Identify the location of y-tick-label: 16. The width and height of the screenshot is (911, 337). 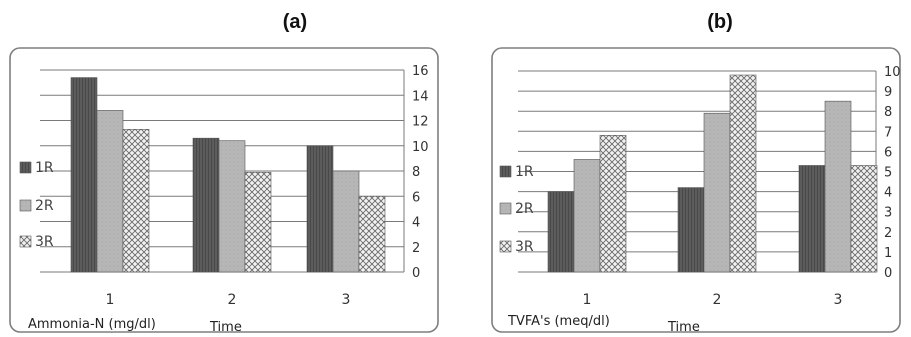
(420, 71).